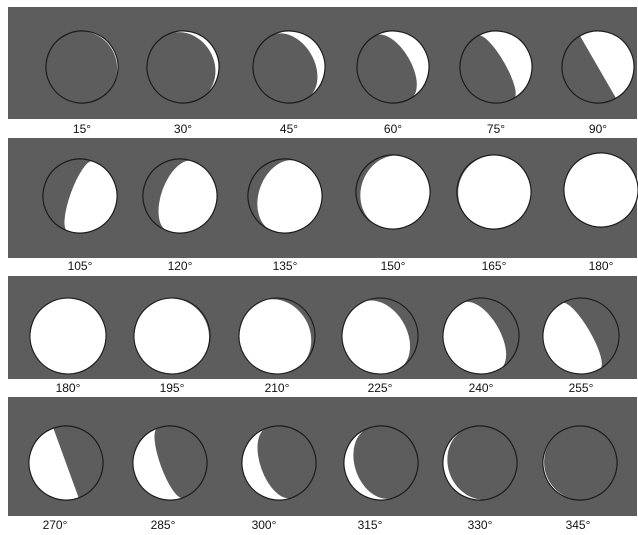  What do you see at coordinates (285, 266) in the screenshot?
I see `angle-label: 135°` at bounding box center [285, 266].